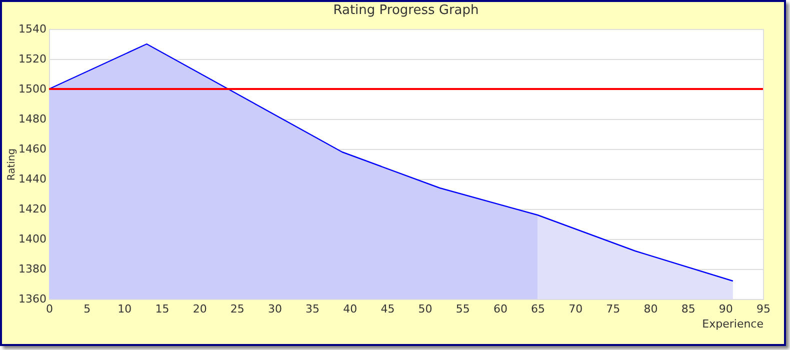 Image resolution: width=790 pixels, height=350 pixels. What do you see at coordinates (313, 309) in the screenshot?
I see `x-tick-label: 35` at bounding box center [313, 309].